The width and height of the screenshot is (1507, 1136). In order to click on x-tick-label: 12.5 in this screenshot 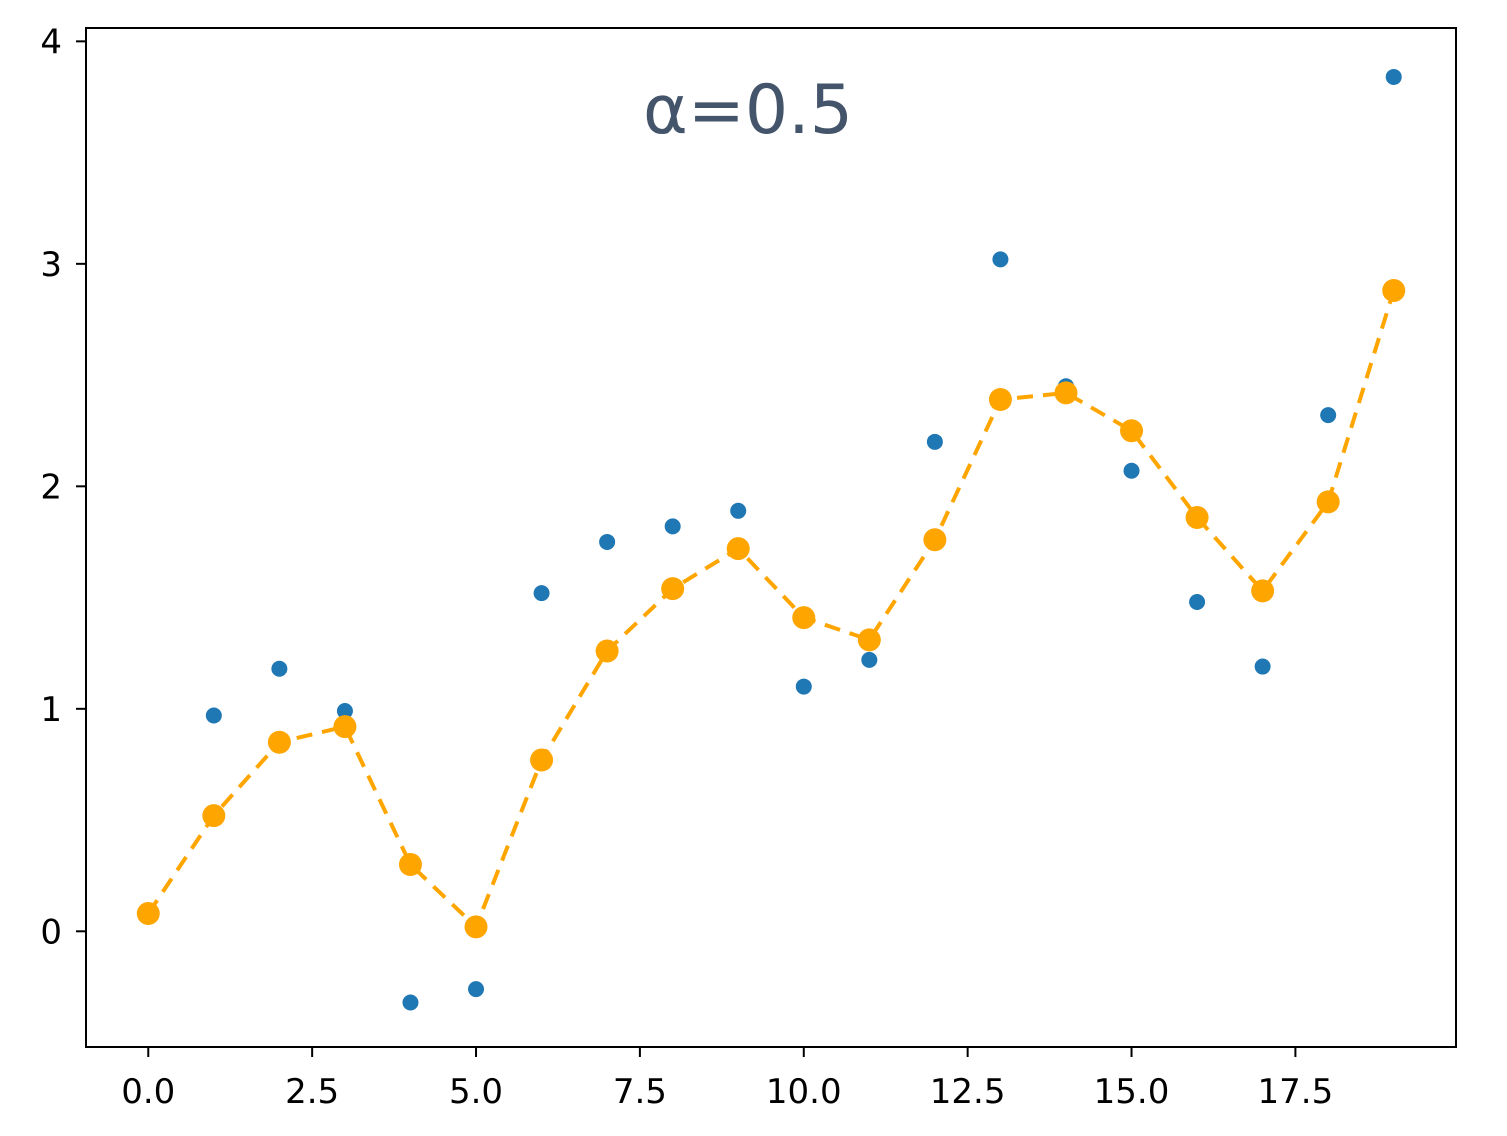, I will do `click(968, 1092)`.